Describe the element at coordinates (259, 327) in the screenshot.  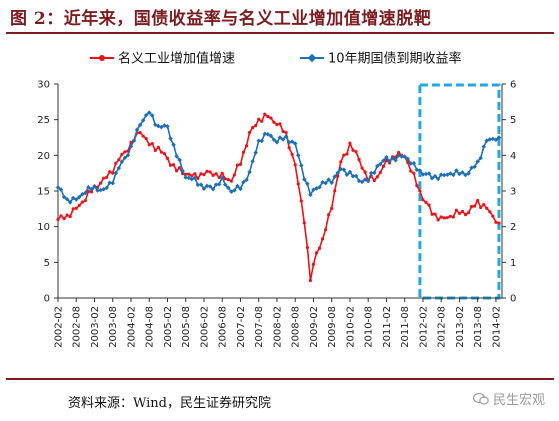
I see `x-tick-label: 2007-08` at that location.